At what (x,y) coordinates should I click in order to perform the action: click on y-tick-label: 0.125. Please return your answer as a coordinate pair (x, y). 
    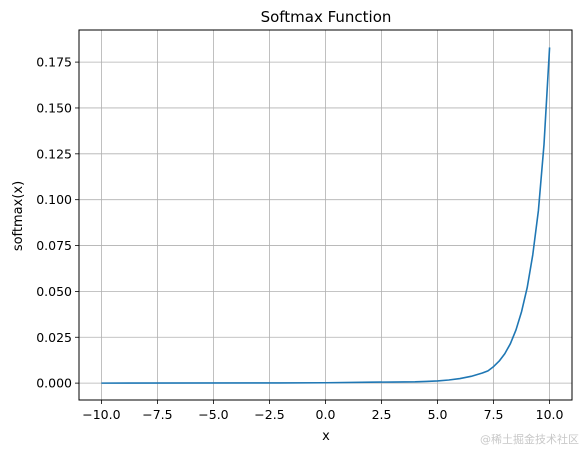
    Looking at the image, I should click on (54, 153).